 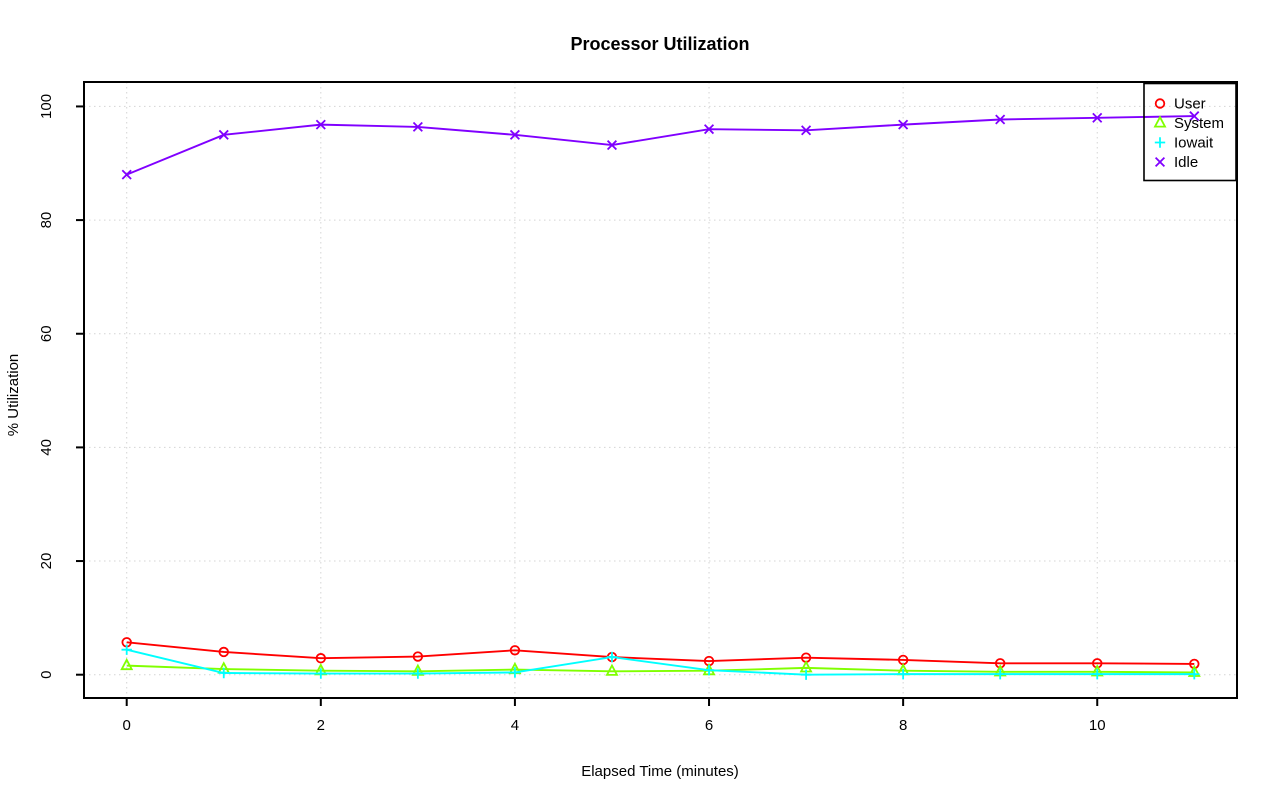 I want to click on y-axis-ticks: 0 20 40 60 80 100, so click(x=61, y=386).